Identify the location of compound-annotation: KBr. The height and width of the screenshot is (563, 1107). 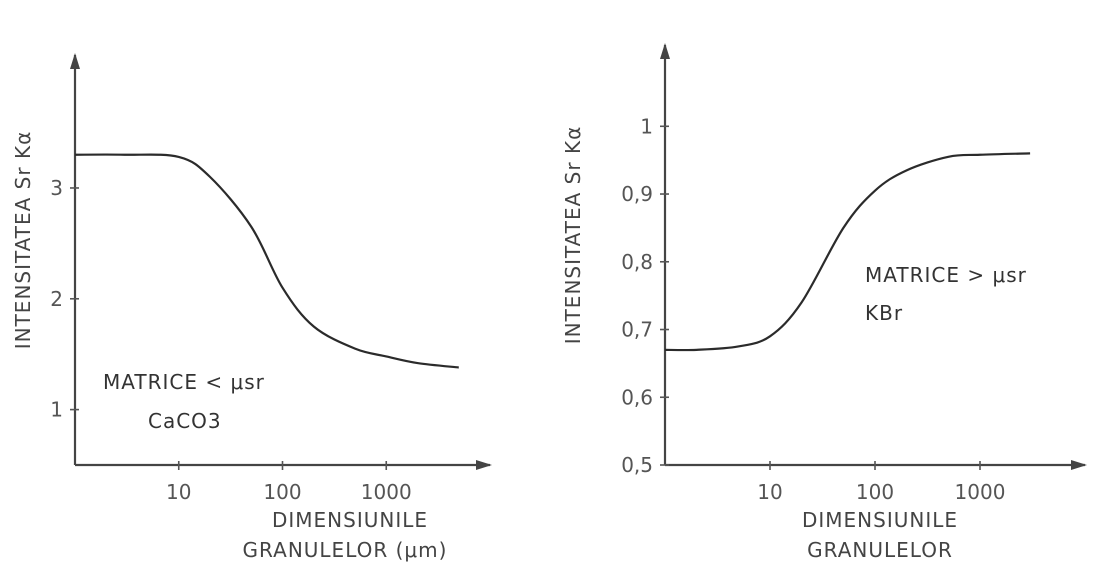
(884, 313).